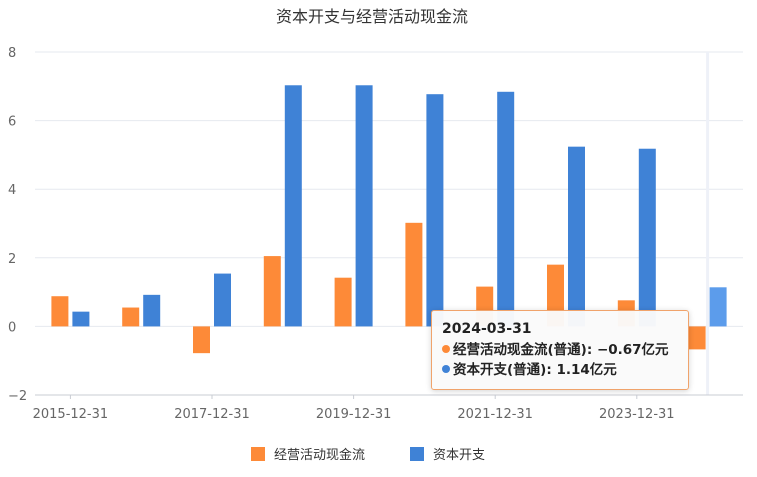 Image resolution: width=757 pixels, height=477 pixels. Describe the element at coordinates (372, 16) in the screenshot. I see `chart-title: 资本开支与经营活动现金流` at that location.